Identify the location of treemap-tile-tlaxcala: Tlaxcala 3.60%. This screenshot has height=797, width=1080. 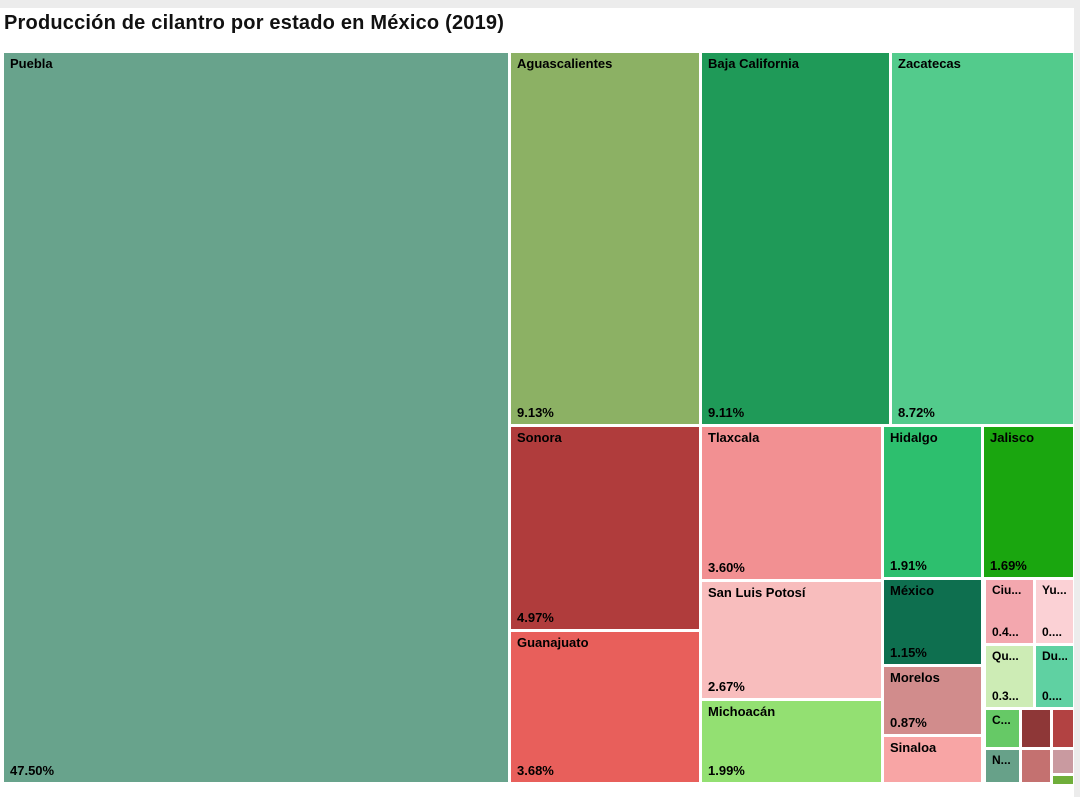
(791, 503).